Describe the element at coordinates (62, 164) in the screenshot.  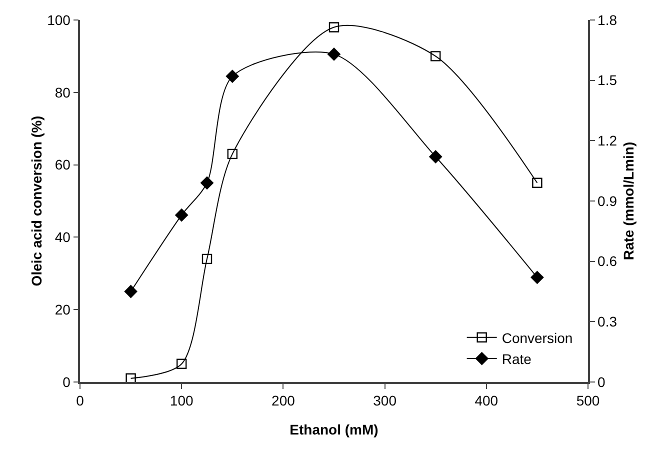
I see `y-tick-label: 60` at that location.